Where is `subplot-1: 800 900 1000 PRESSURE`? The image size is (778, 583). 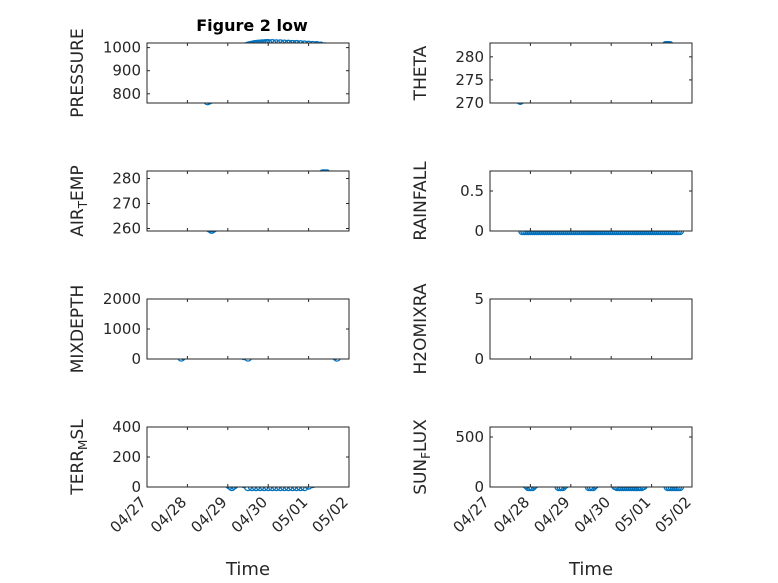 subplot-1: 800 900 1000 PRESSURE is located at coordinates (209, 73).